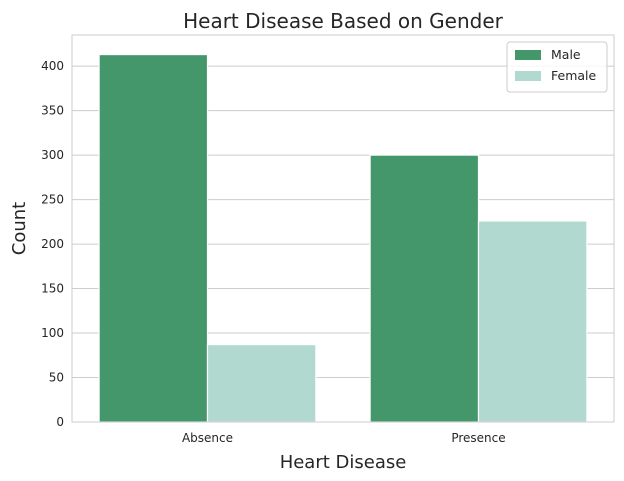 The width and height of the screenshot is (624, 481). I want to click on y-tick-label: 250, so click(52, 200).